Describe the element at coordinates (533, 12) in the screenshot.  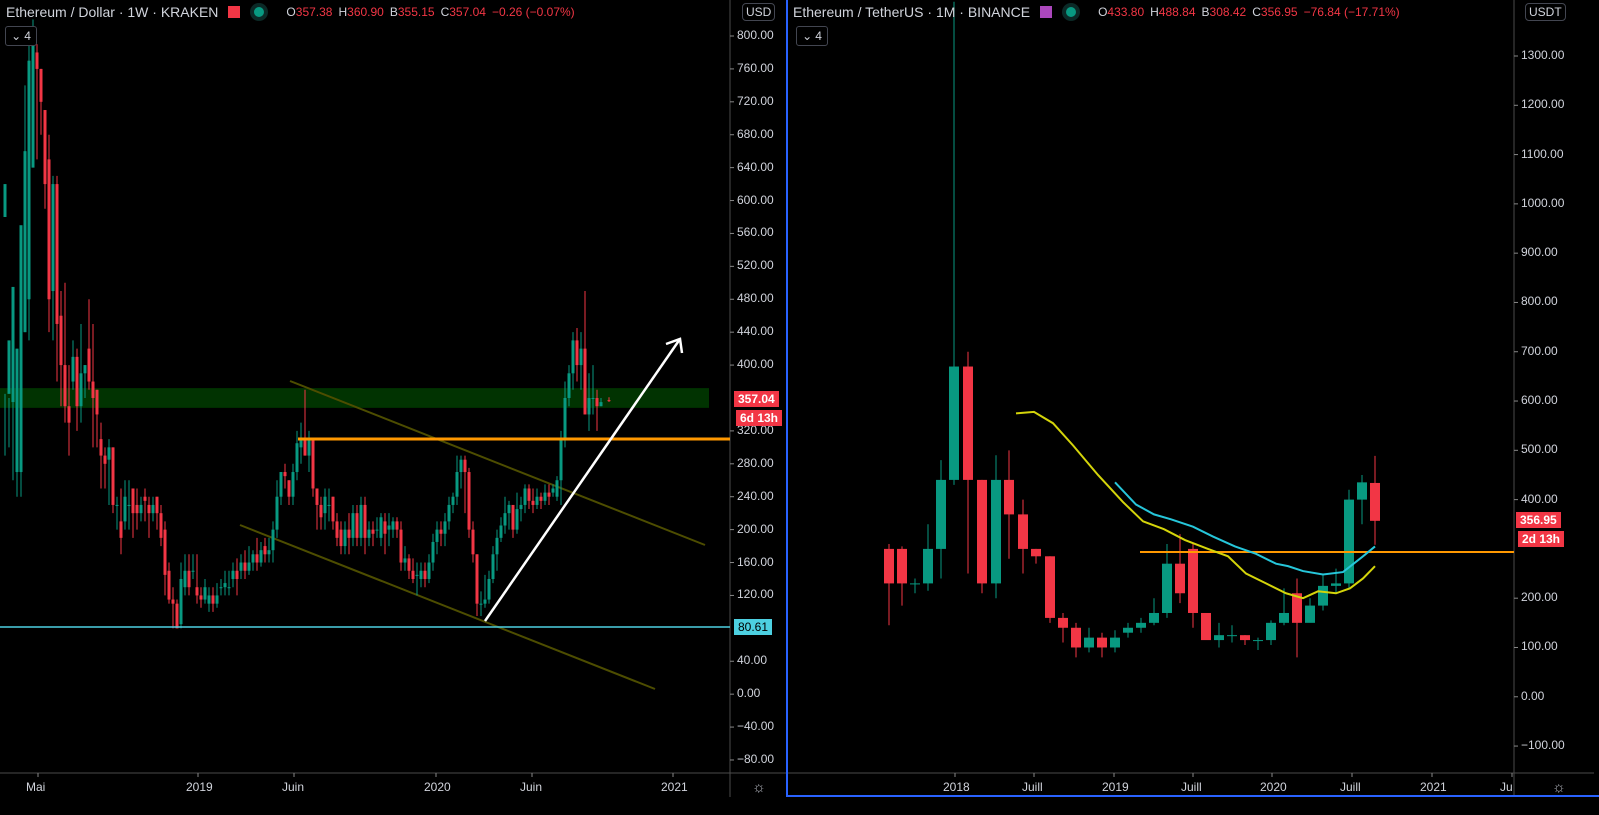
I see `change-value: −0.26 (−0.07%)` at that location.